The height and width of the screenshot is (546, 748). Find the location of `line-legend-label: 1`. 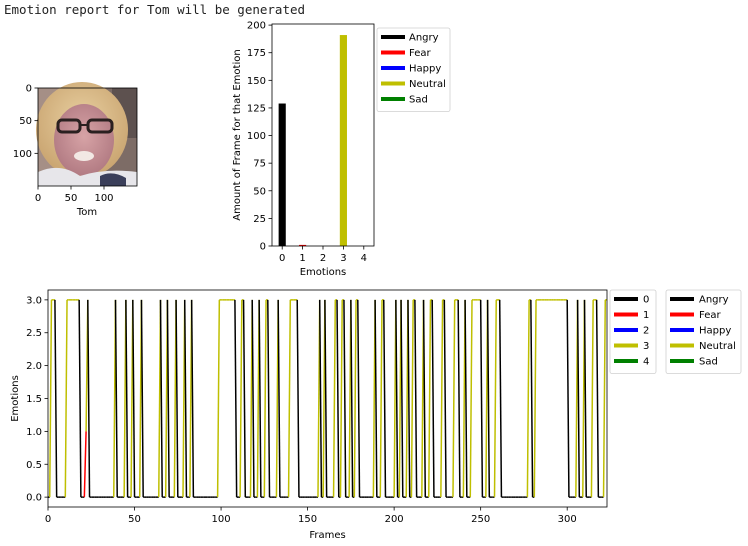

line-legend-label: 1 is located at coordinates (646, 315).